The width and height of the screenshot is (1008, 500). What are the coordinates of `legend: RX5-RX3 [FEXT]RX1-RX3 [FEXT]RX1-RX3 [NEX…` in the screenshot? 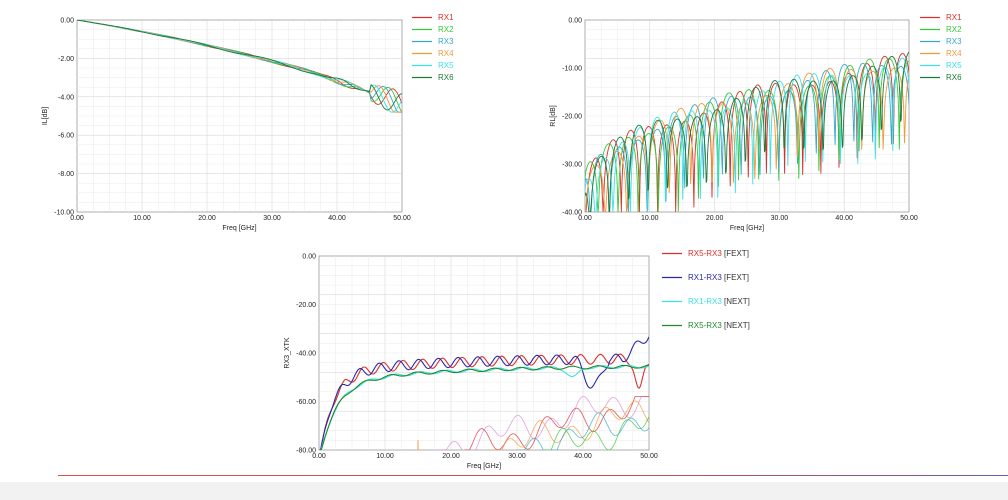 It's located at (706, 289).